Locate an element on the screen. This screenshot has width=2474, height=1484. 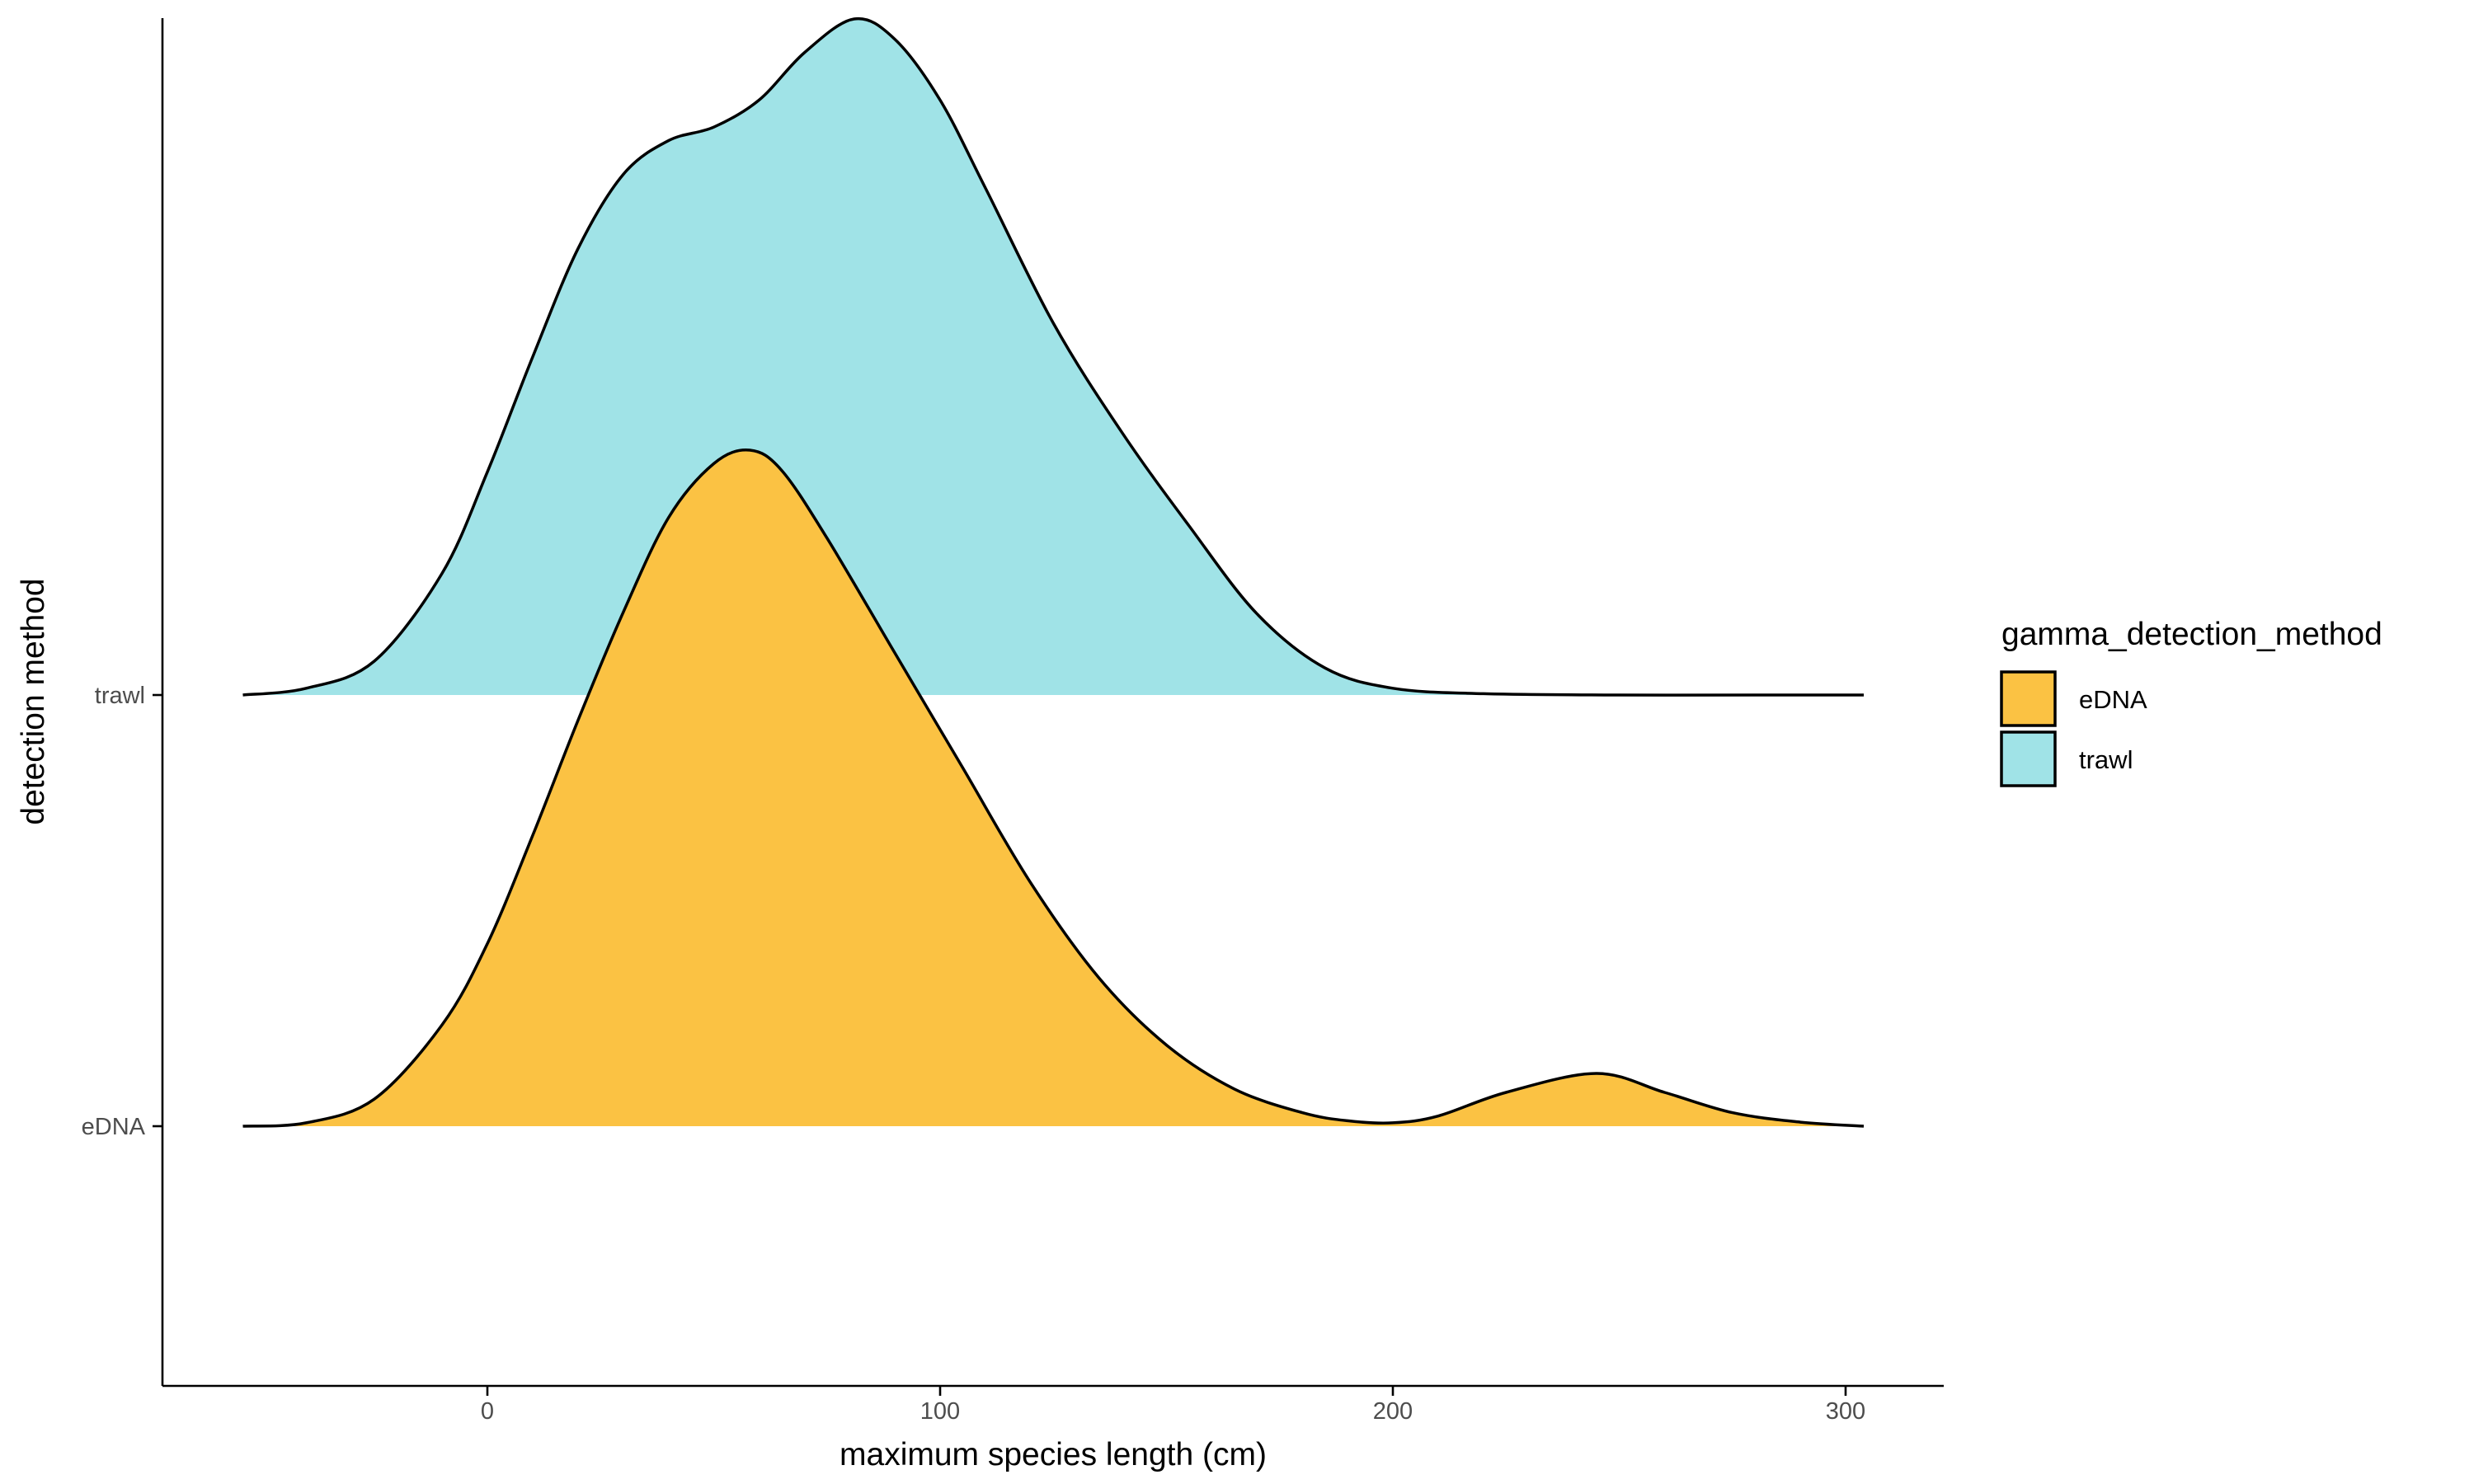
legend-label-trawl: trawl is located at coordinates (2106, 759).